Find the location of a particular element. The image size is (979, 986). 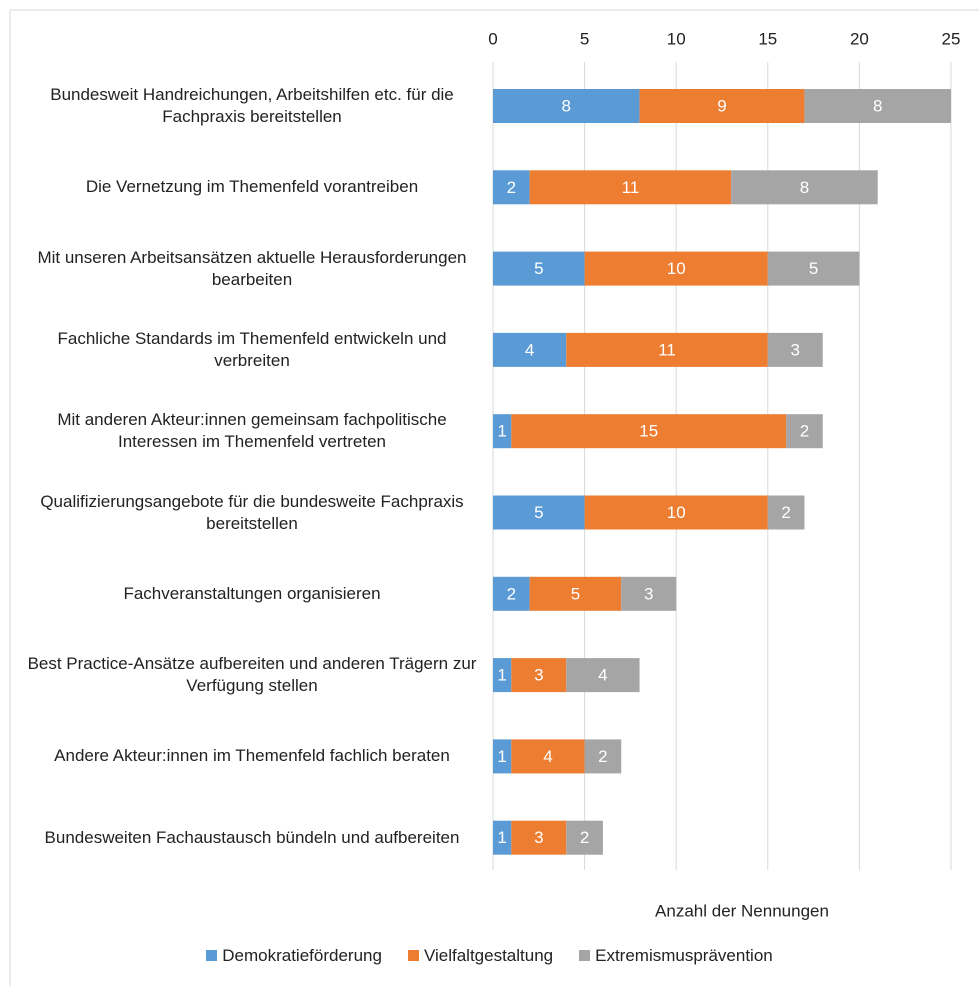

x-tick-label: 0 is located at coordinates (492, 38).